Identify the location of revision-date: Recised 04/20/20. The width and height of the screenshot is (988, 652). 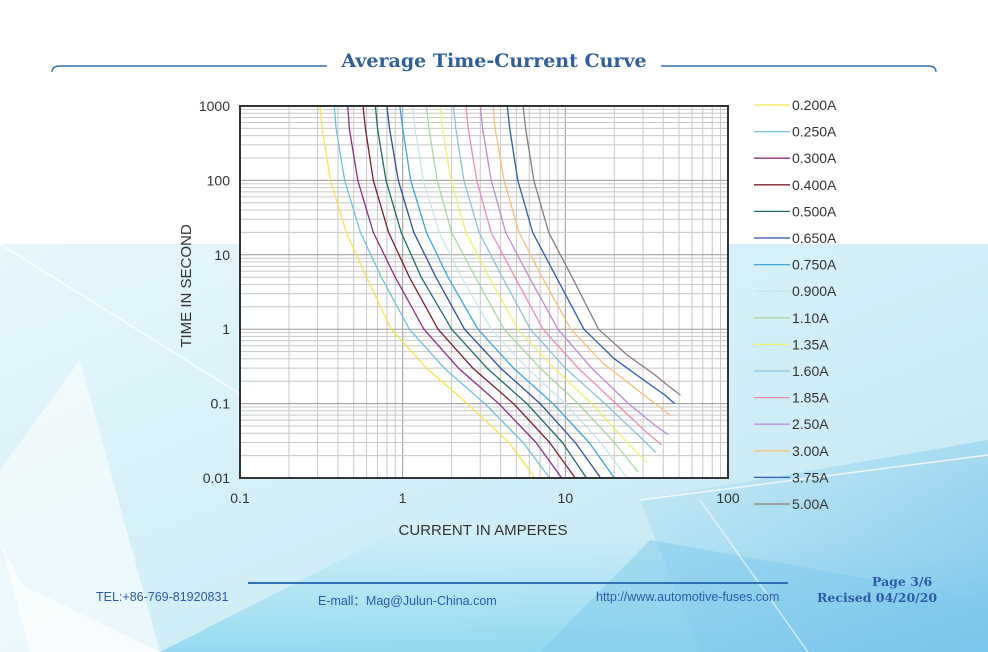
(877, 597).